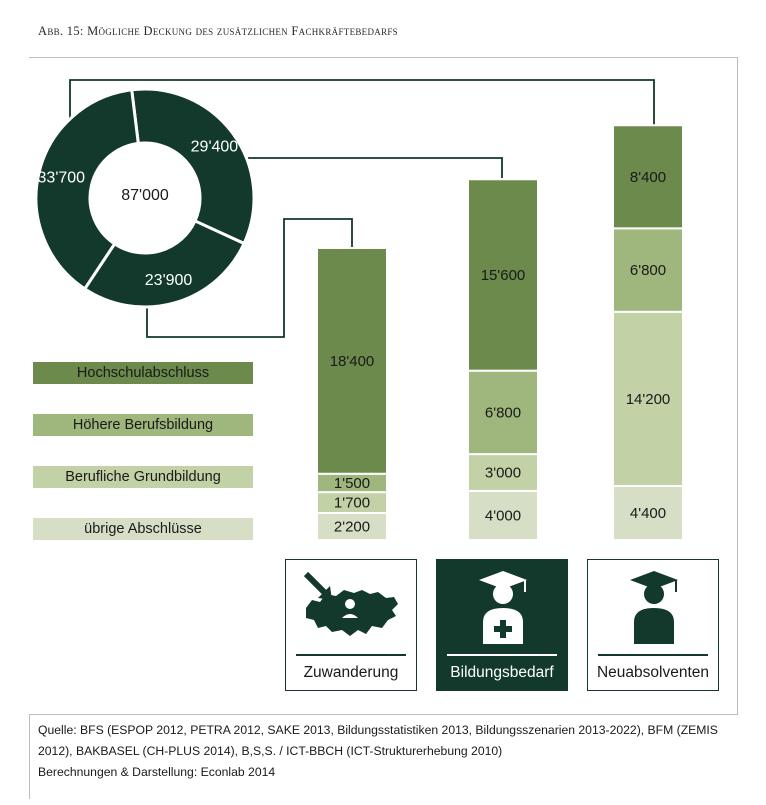 The height and width of the screenshot is (805, 766). Describe the element at coordinates (362, 102) in the screenshot. I see `connector-line-neuabsolventen` at that location.